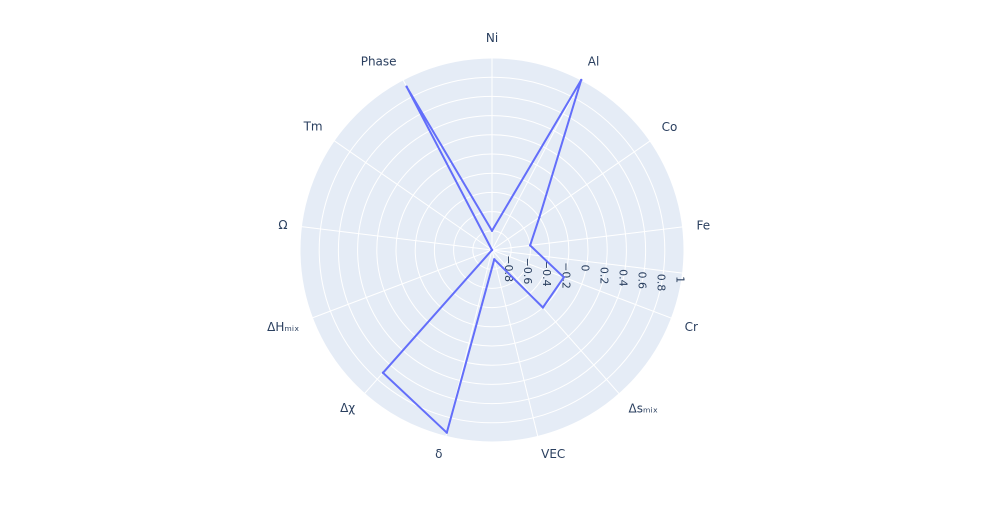 Image resolution: width=983 pixels, height=525 pixels. I want to click on radial-axis-line, so click(587, 261).